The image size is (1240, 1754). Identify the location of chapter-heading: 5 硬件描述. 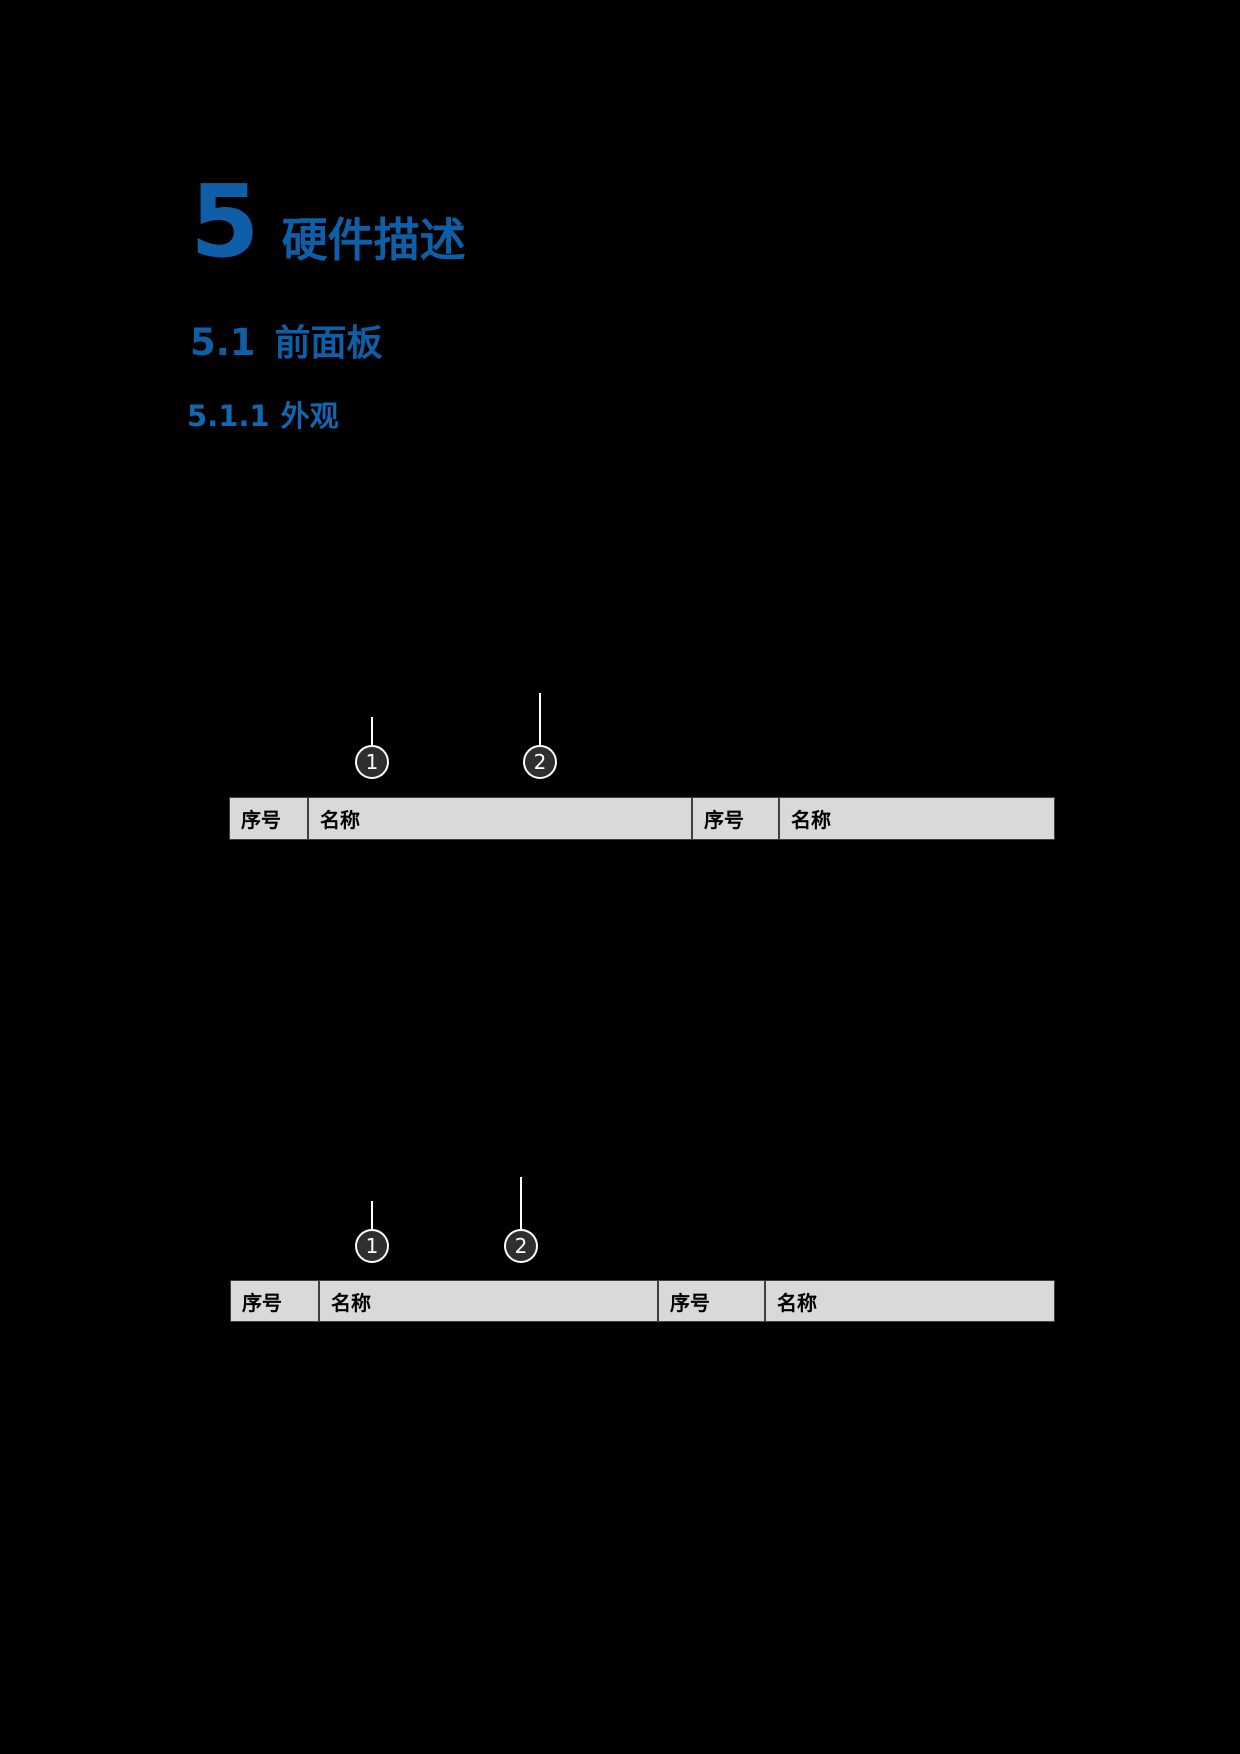
(328, 222).